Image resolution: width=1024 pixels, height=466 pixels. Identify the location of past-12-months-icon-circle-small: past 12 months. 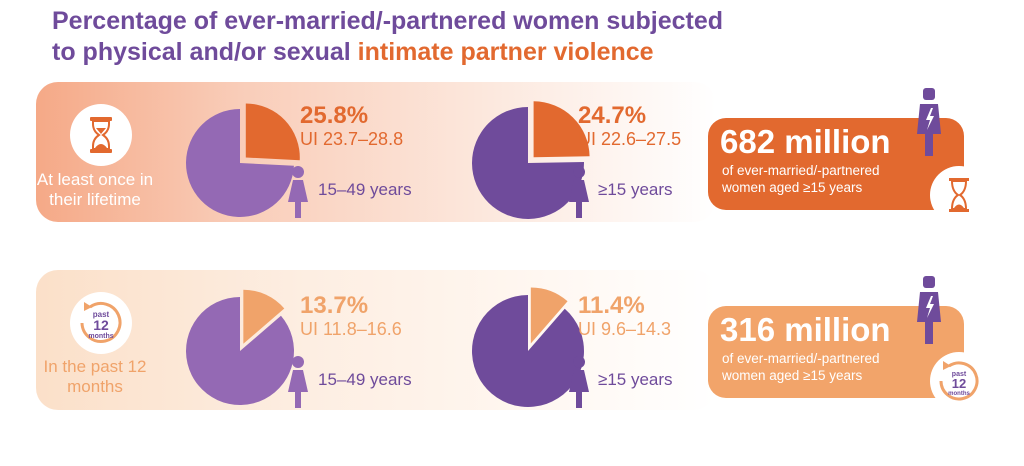
(959, 381).